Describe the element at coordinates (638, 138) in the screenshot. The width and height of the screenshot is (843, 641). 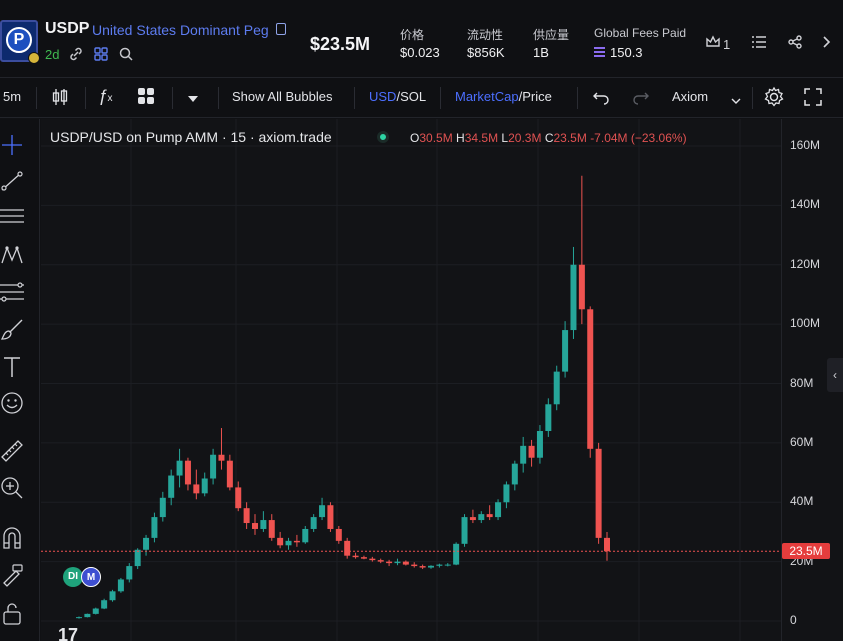
I see `change-value: -7.04M (−23.06%)` at that location.